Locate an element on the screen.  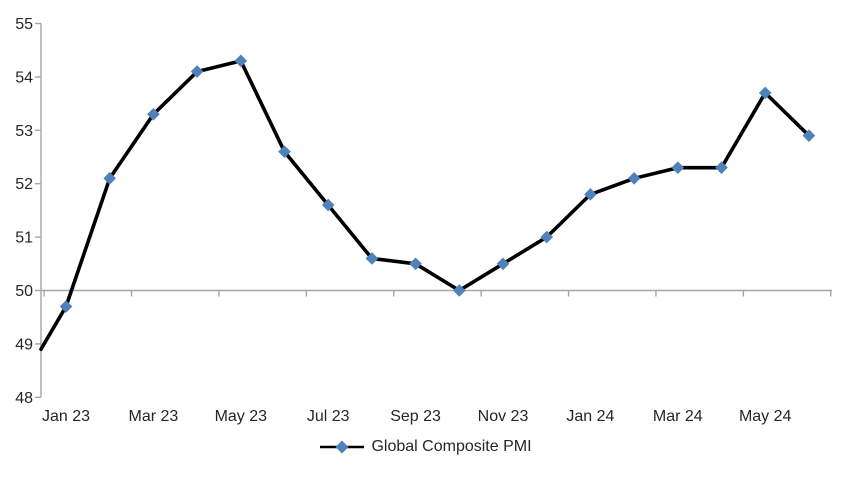
y-tick-label: 48 is located at coordinates (24, 398).